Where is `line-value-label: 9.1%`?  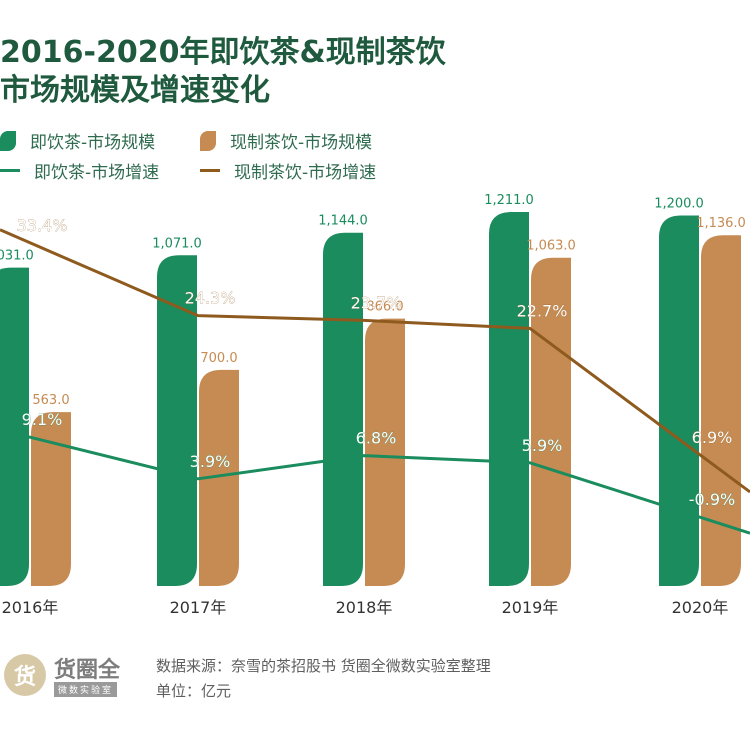 line-value-label: 9.1% is located at coordinates (42, 419).